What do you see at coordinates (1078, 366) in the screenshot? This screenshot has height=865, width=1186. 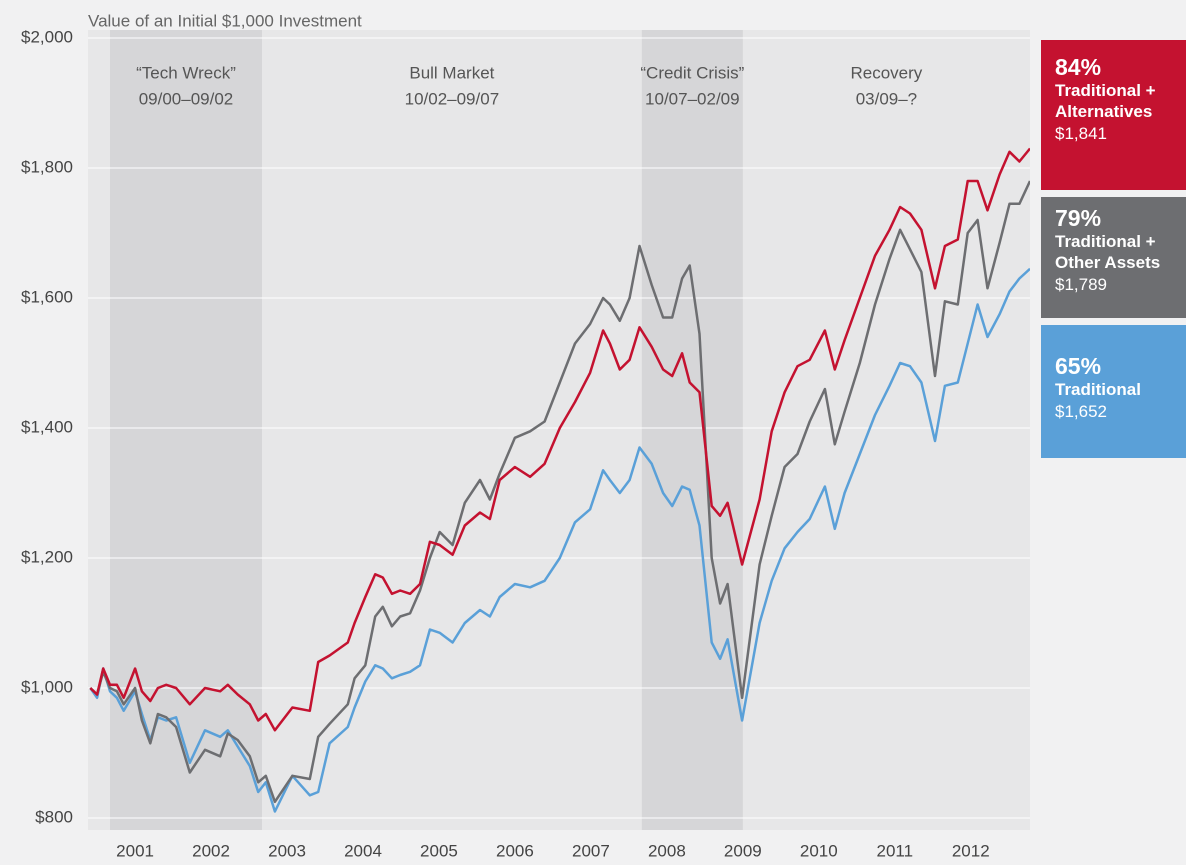 I see `legend-percent: 65%` at bounding box center [1078, 366].